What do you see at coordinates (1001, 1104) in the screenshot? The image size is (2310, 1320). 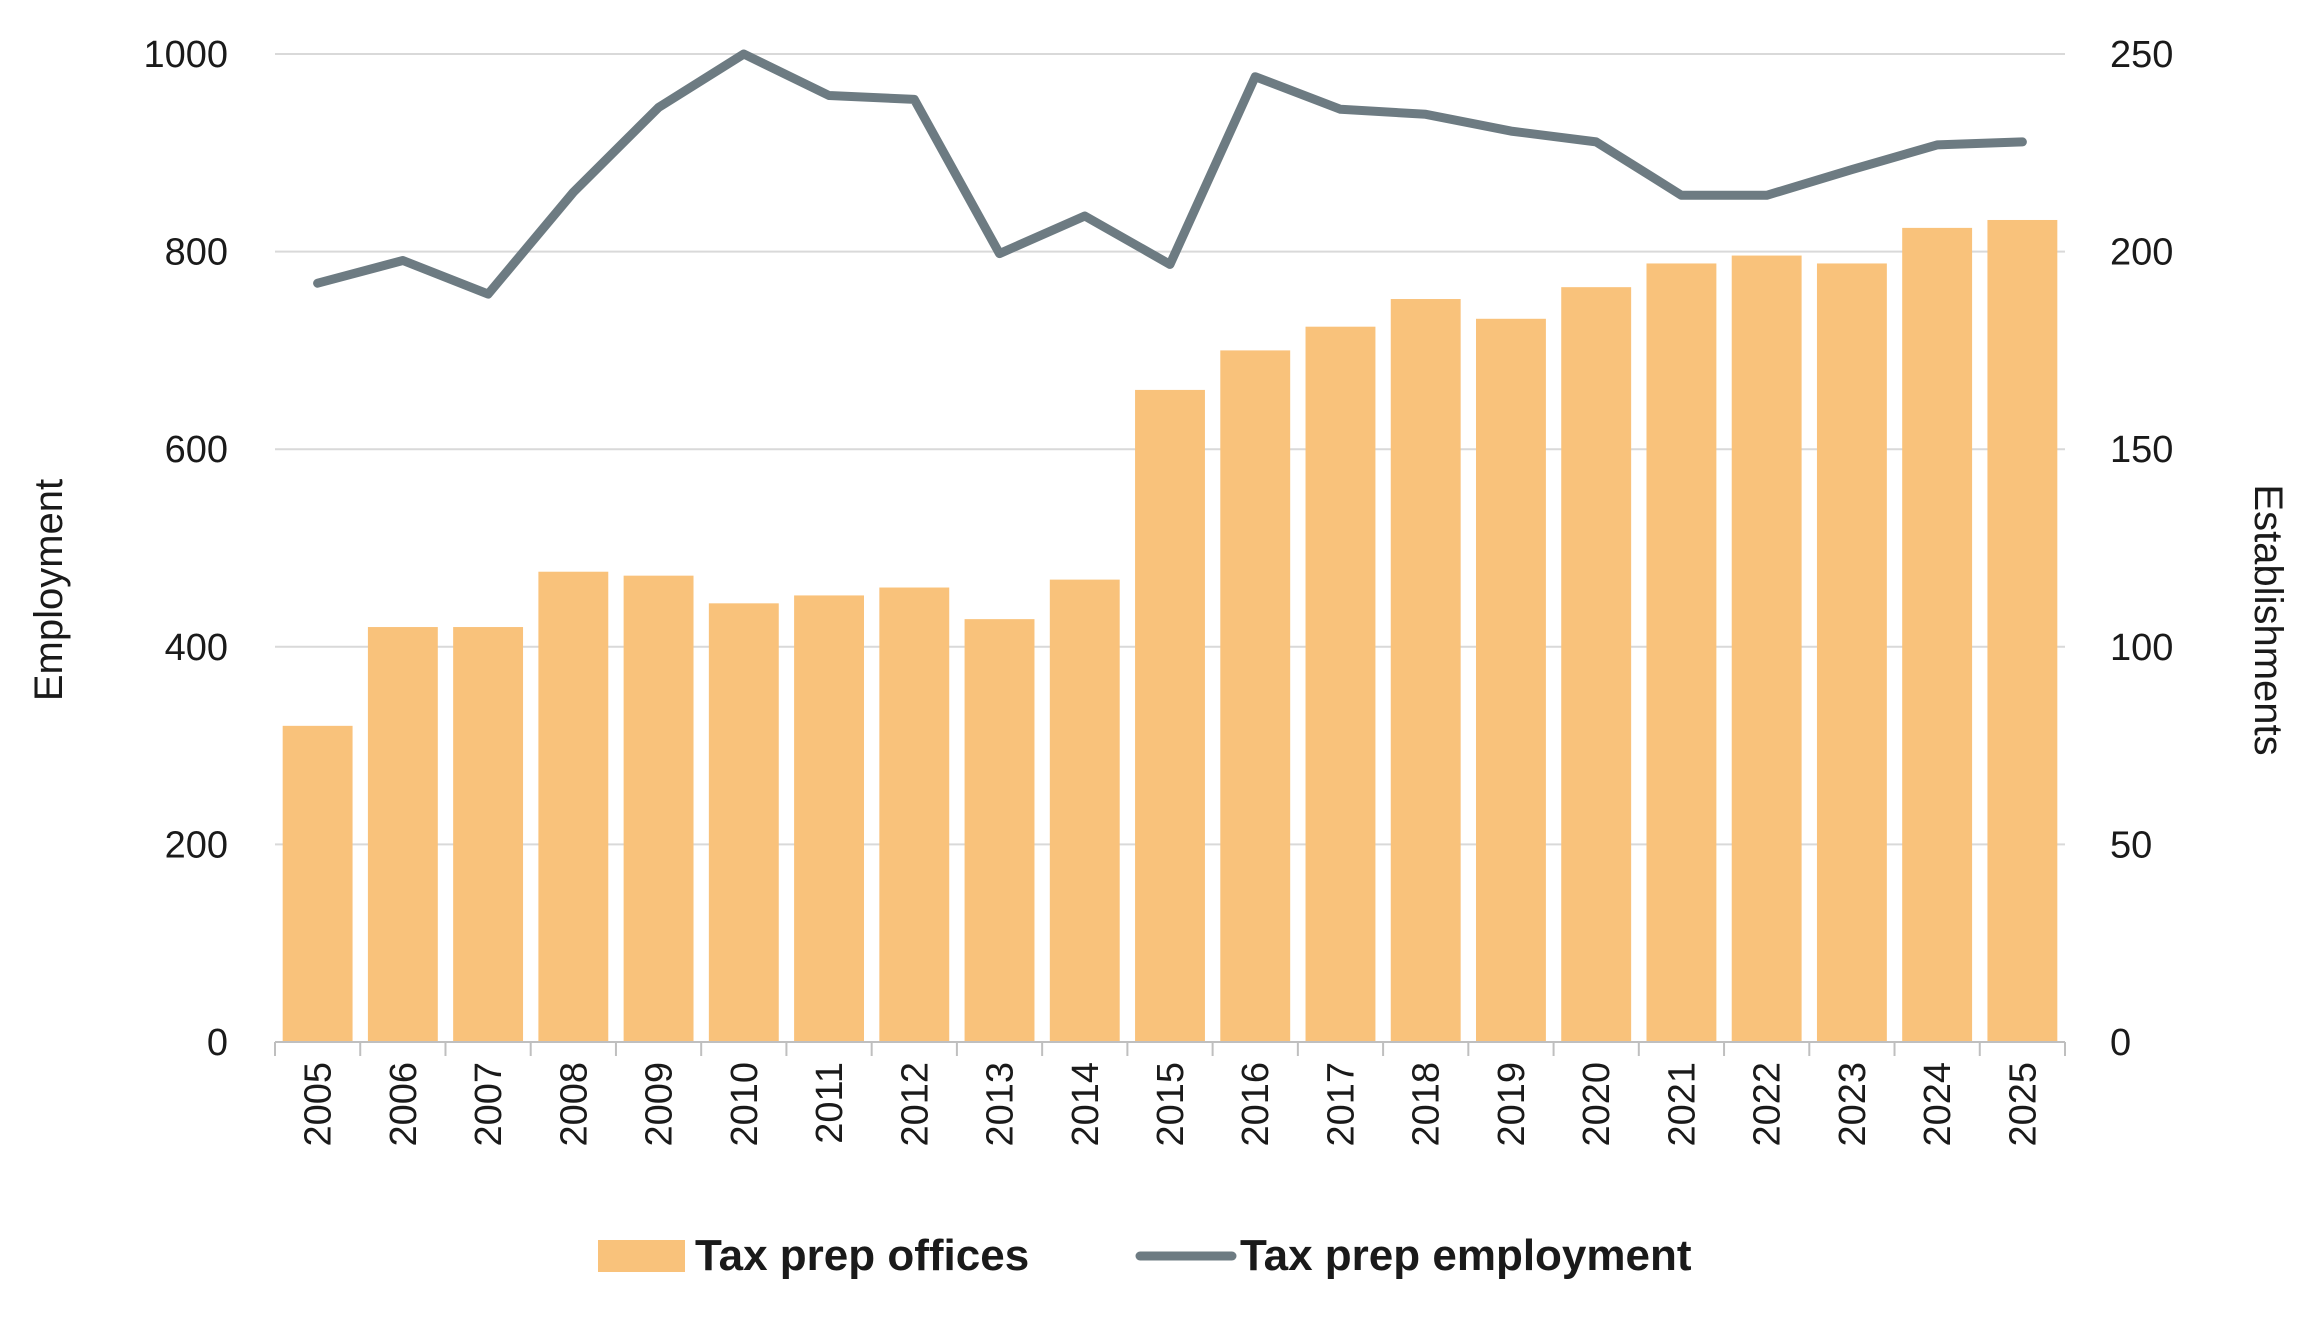 I see `x-tick-label-2013: 2013` at bounding box center [1001, 1104].